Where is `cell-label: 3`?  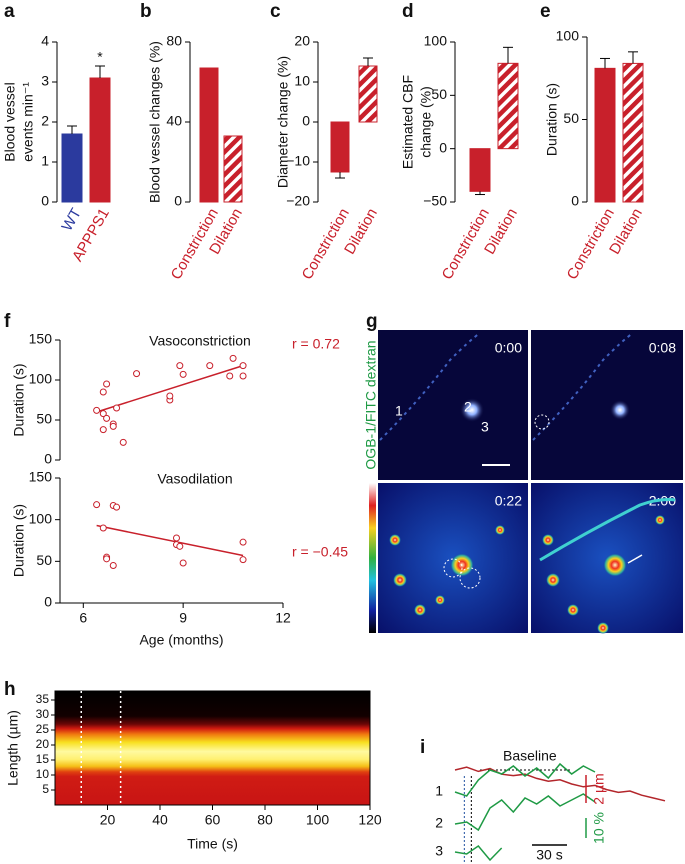
cell-label: 3 is located at coordinates (485, 427).